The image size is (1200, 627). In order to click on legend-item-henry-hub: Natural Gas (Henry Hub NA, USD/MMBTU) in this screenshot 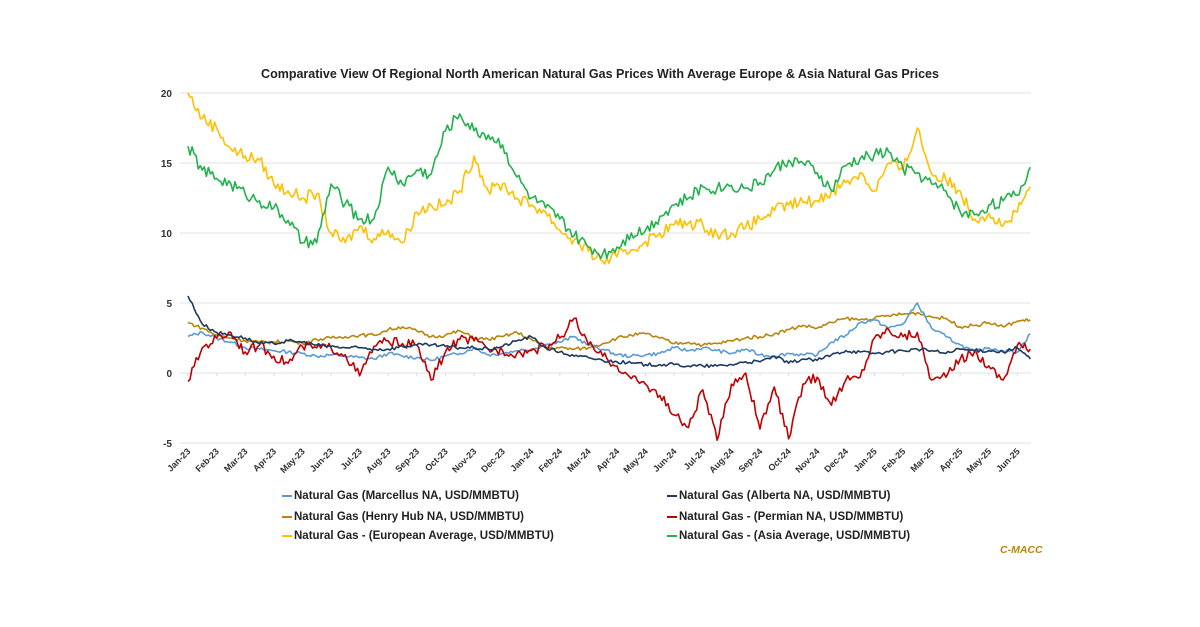, I will do `click(403, 517)`.